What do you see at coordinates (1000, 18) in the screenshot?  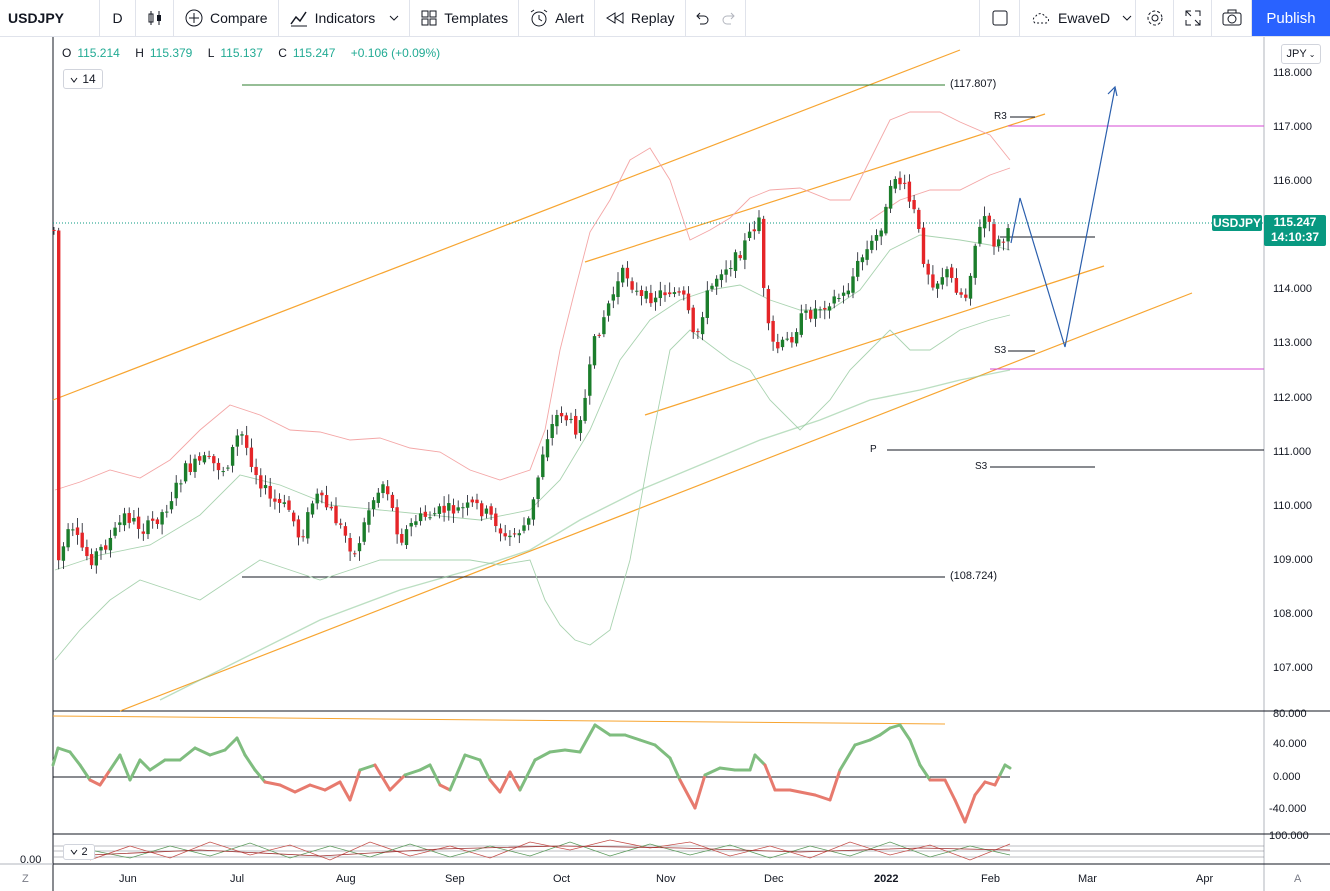 I see `fullscreen-layout-button` at bounding box center [1000, 18].